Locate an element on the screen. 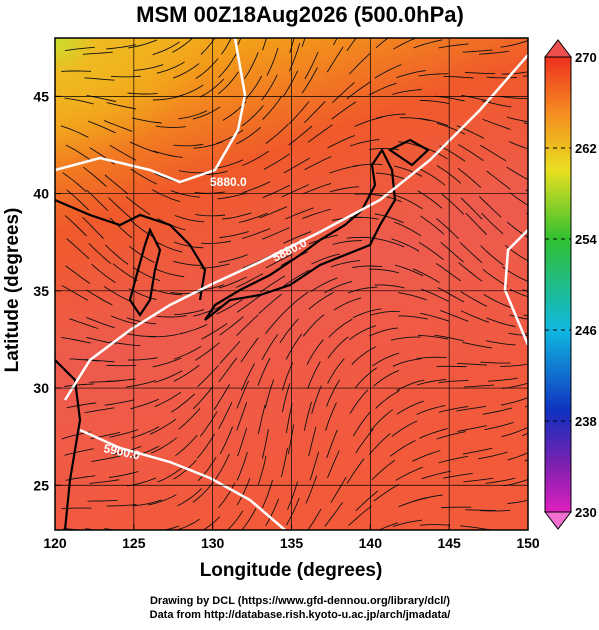 The image size is (599, 630). colorbar-tick-label: 246 is located at coordinates (586, 330).